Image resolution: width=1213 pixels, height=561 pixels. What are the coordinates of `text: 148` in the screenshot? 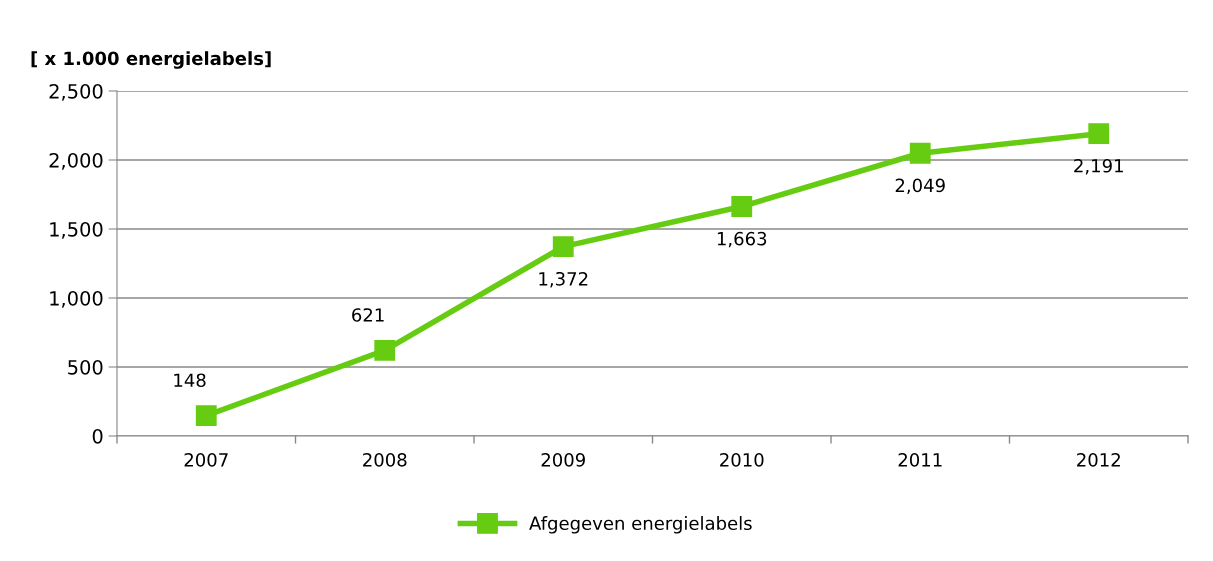 It's located at (190, 380).